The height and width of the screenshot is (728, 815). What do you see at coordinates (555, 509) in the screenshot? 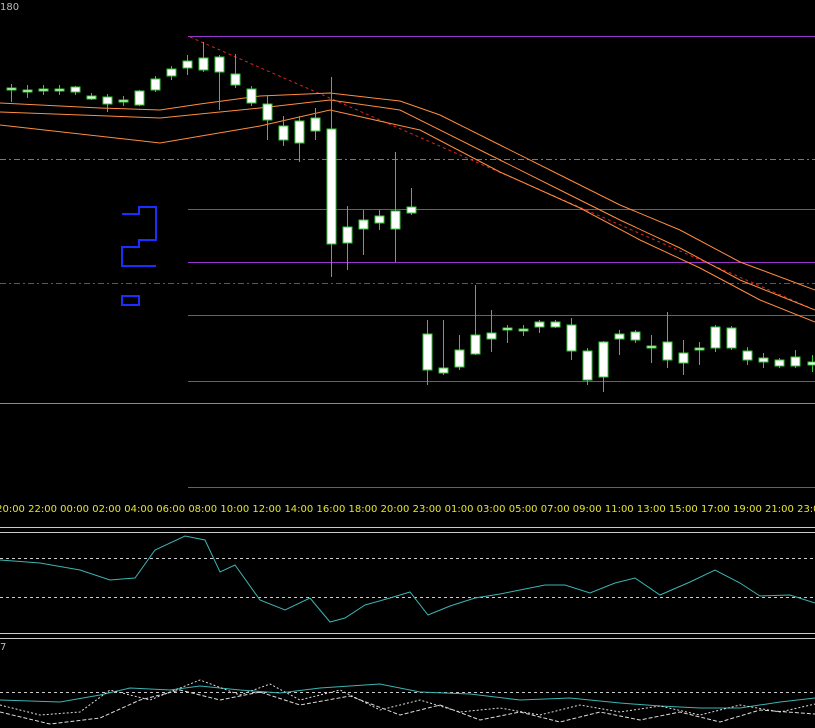
I see `time-label: 07:00` at bounding box center [555, 509].